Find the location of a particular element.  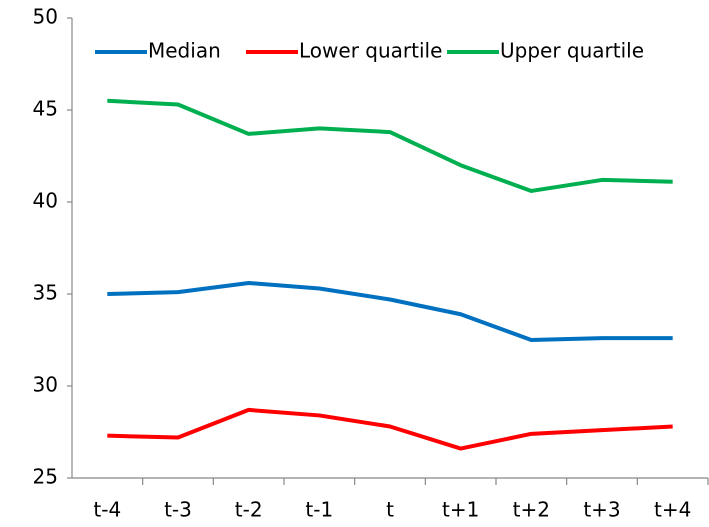

x-tick-label: t+1 is located at coordinates (460, 510).